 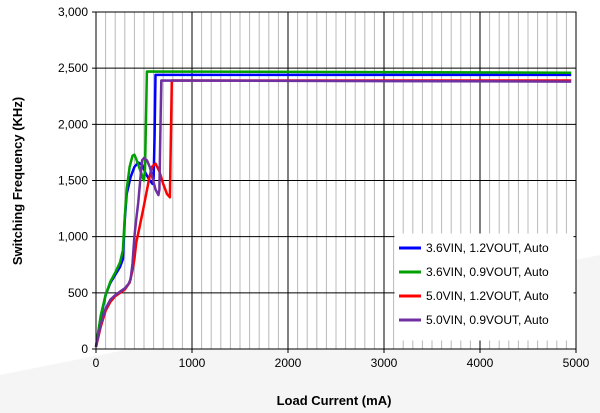 What do you see at coordinates (73, 68) in the screenshot?
I see `y-tick-label: 2,500` at bounding box center [73, 68].